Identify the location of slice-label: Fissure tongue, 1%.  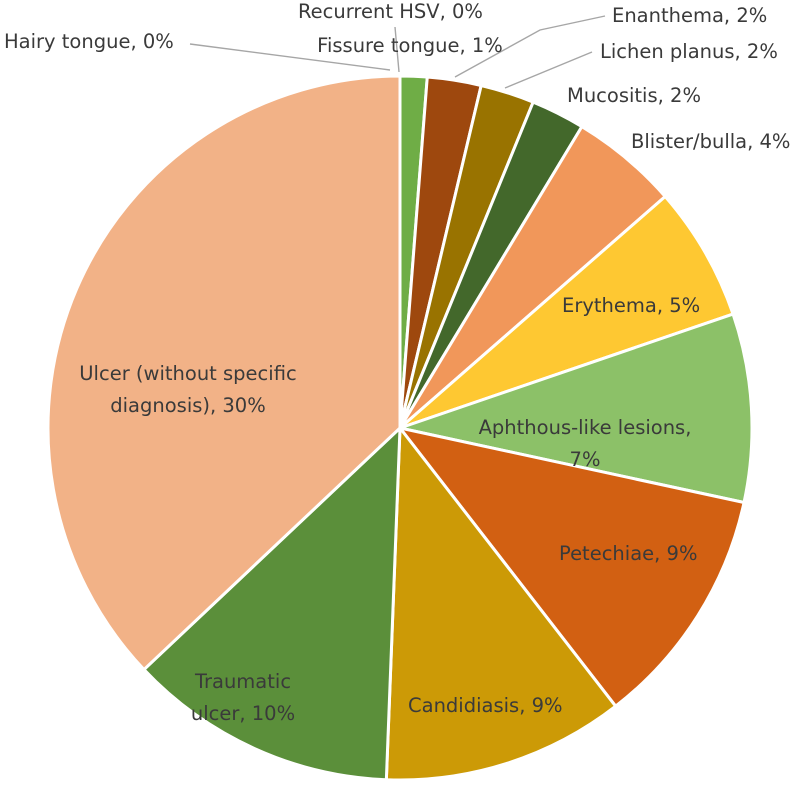
(410, 45).